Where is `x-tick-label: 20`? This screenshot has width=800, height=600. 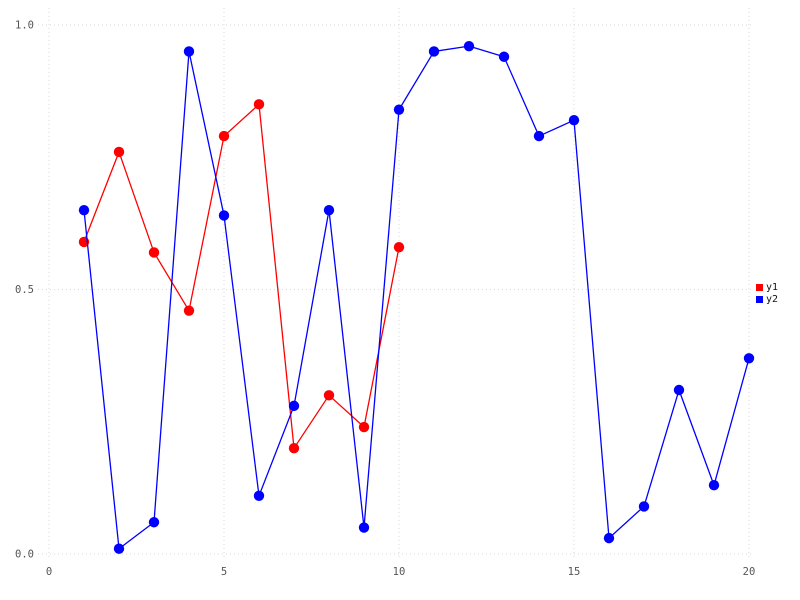 x-tick-label: 20 is located at coordinates (749, 572).